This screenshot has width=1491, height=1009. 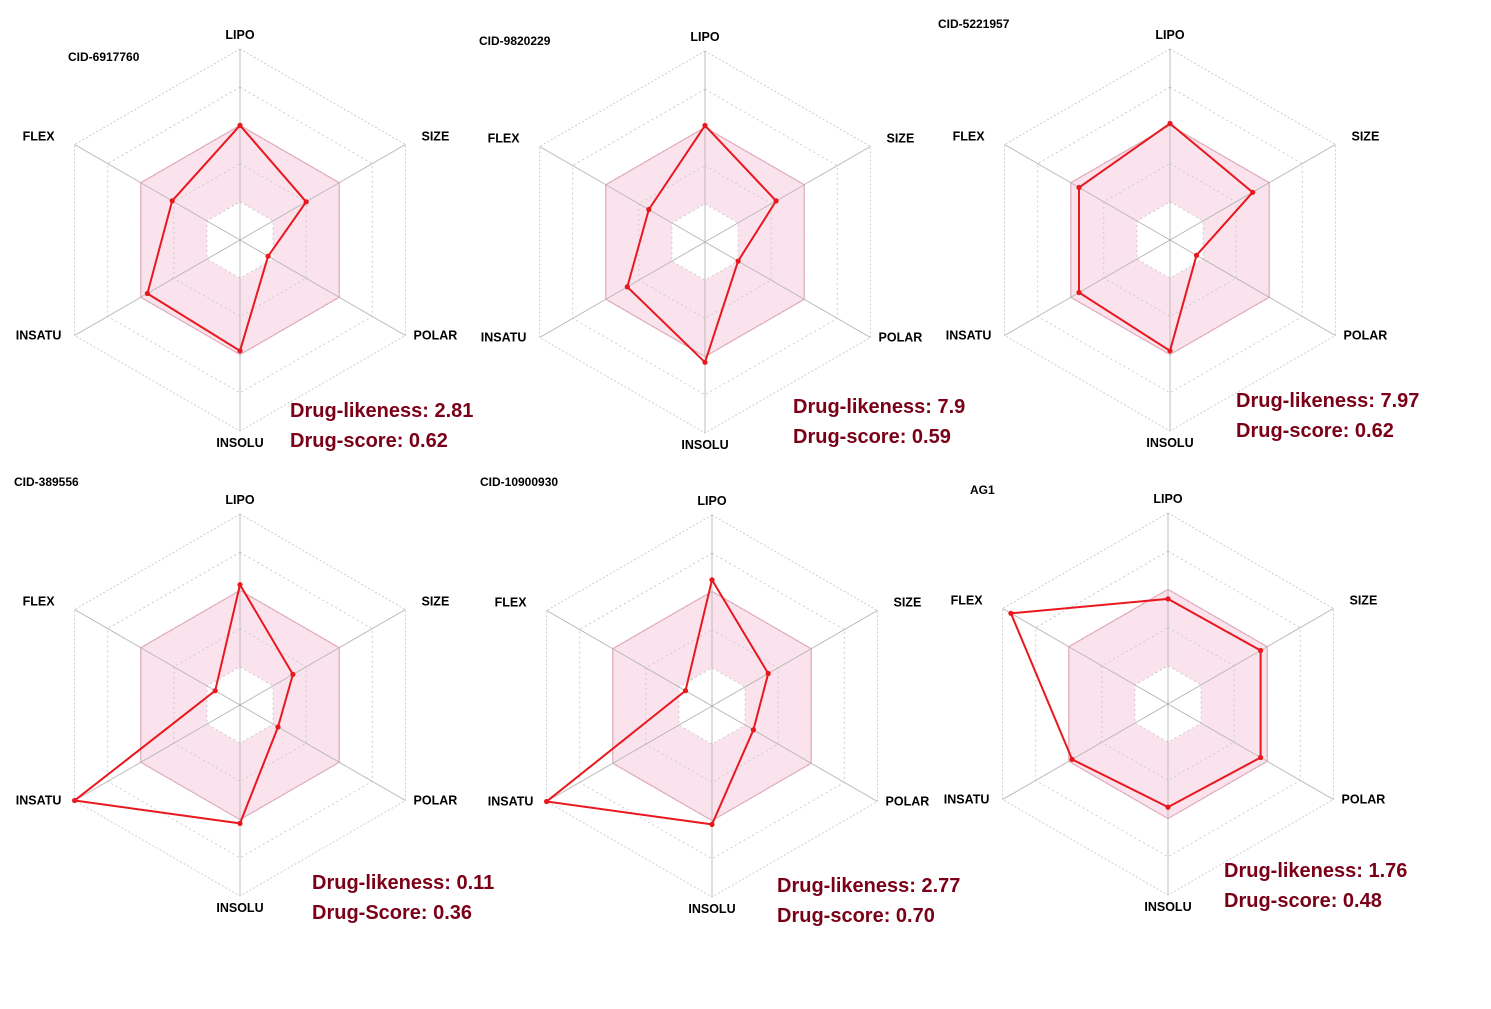 I want to click on score-annotation: Drug-likeness: 7.97 Drug-score: 0.62, so click(x=1327, y=416).